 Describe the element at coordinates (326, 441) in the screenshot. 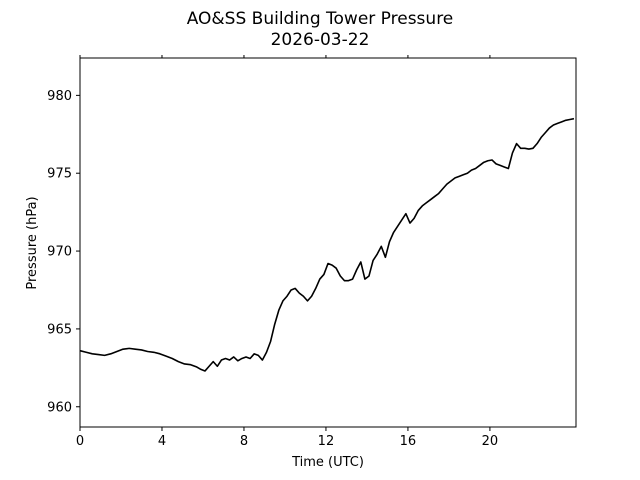

I see `x-tick-label: 12` at that location.